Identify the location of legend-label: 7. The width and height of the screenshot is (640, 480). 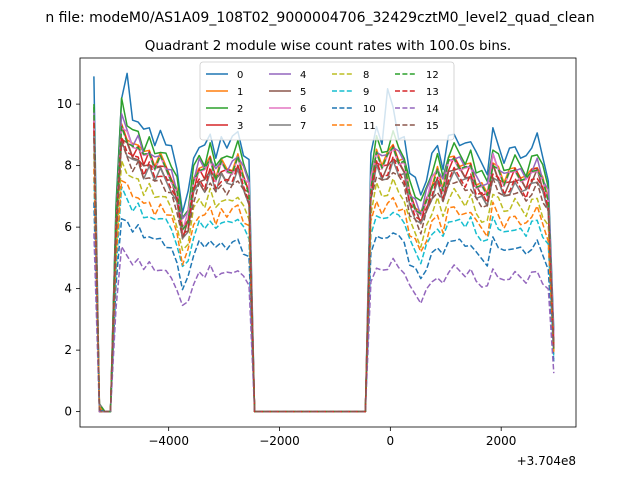
(303, 126).